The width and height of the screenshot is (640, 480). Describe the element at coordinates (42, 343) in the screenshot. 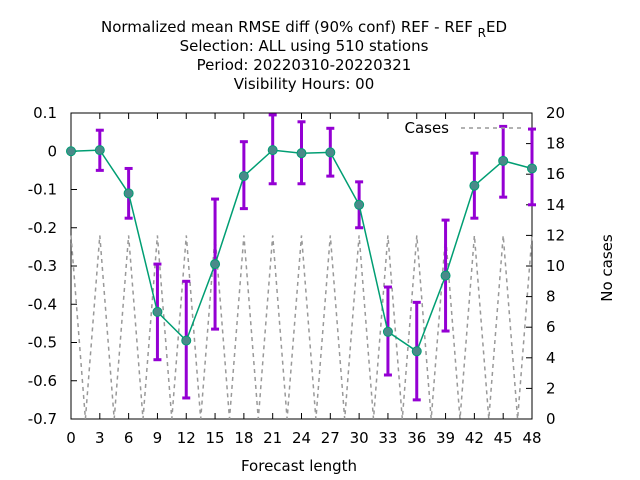

I see `y-tick-label: -0.5` at that location.